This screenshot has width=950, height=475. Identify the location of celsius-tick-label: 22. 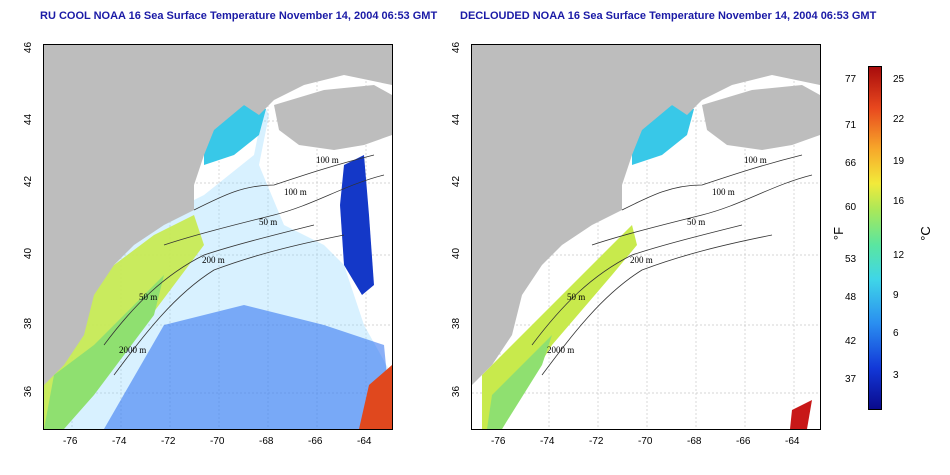
(899, 119).